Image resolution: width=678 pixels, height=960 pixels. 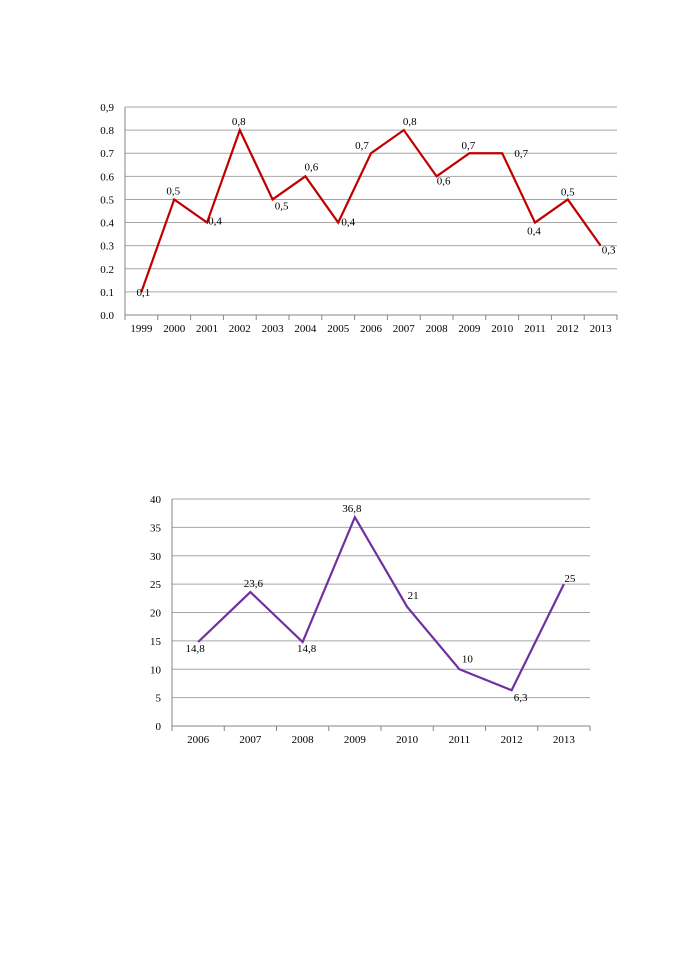 What do you see at coordinates (174, 329) in the screenshot?
I see `chart-1-x-tick-label: 2000` at bounding box center [174, 329].